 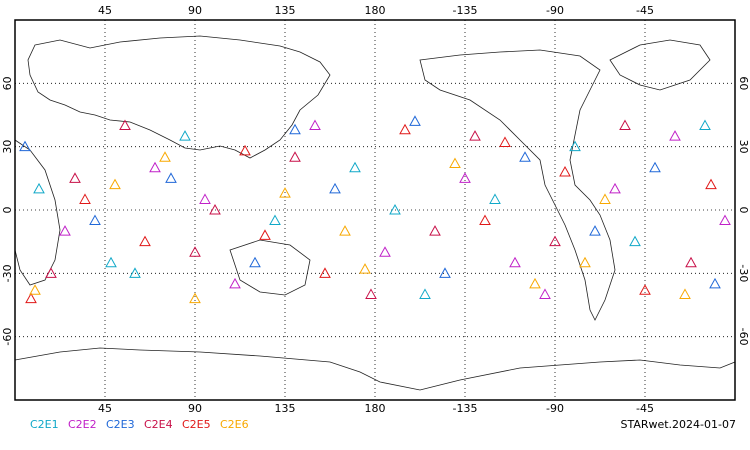 What do you see at coordinates (678, 424) in the screenshot?
I see `annotation: STARwet.2024-01-07` at bounding box center [678, 424].